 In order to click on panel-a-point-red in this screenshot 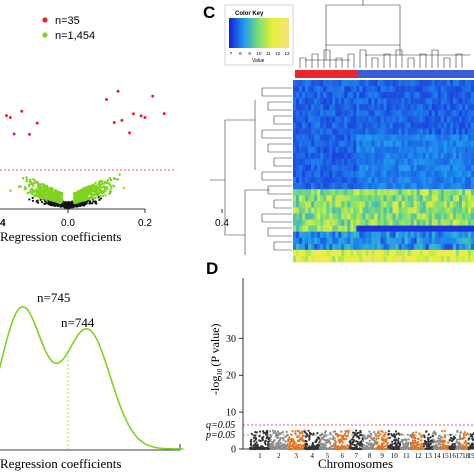, I will do `click(37, 123)`.